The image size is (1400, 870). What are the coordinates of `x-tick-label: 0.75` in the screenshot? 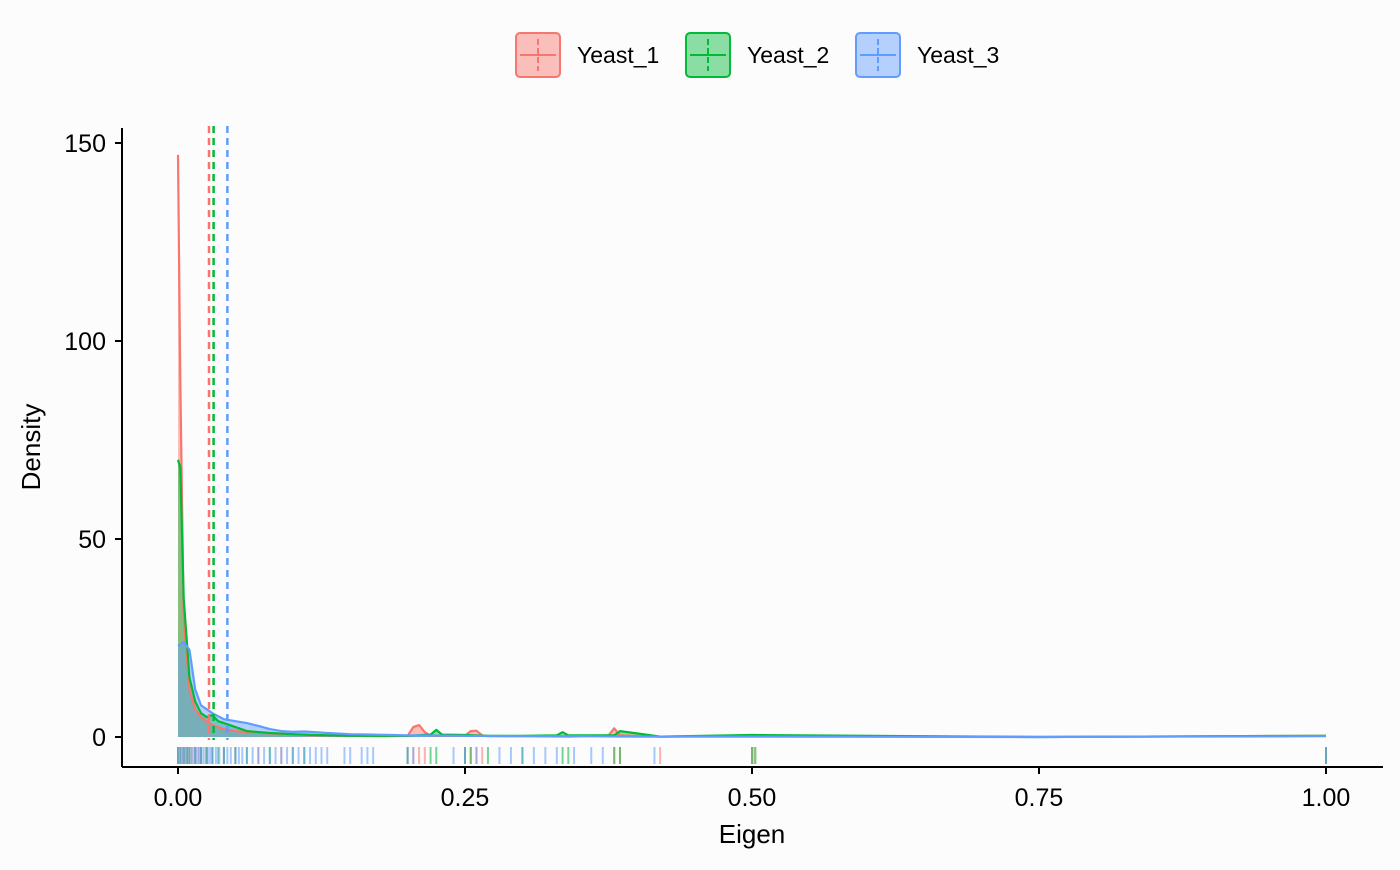 It's located at (1039, 798).